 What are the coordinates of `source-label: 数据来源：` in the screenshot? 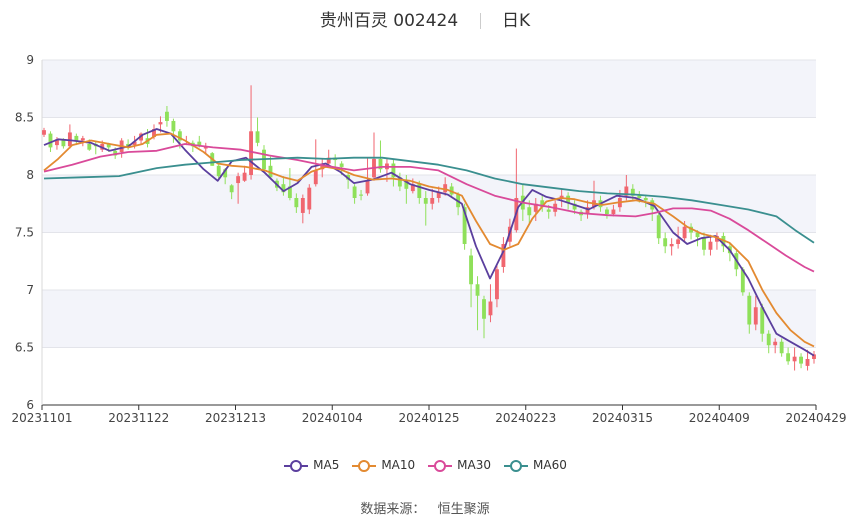 It's located at (393, 509).